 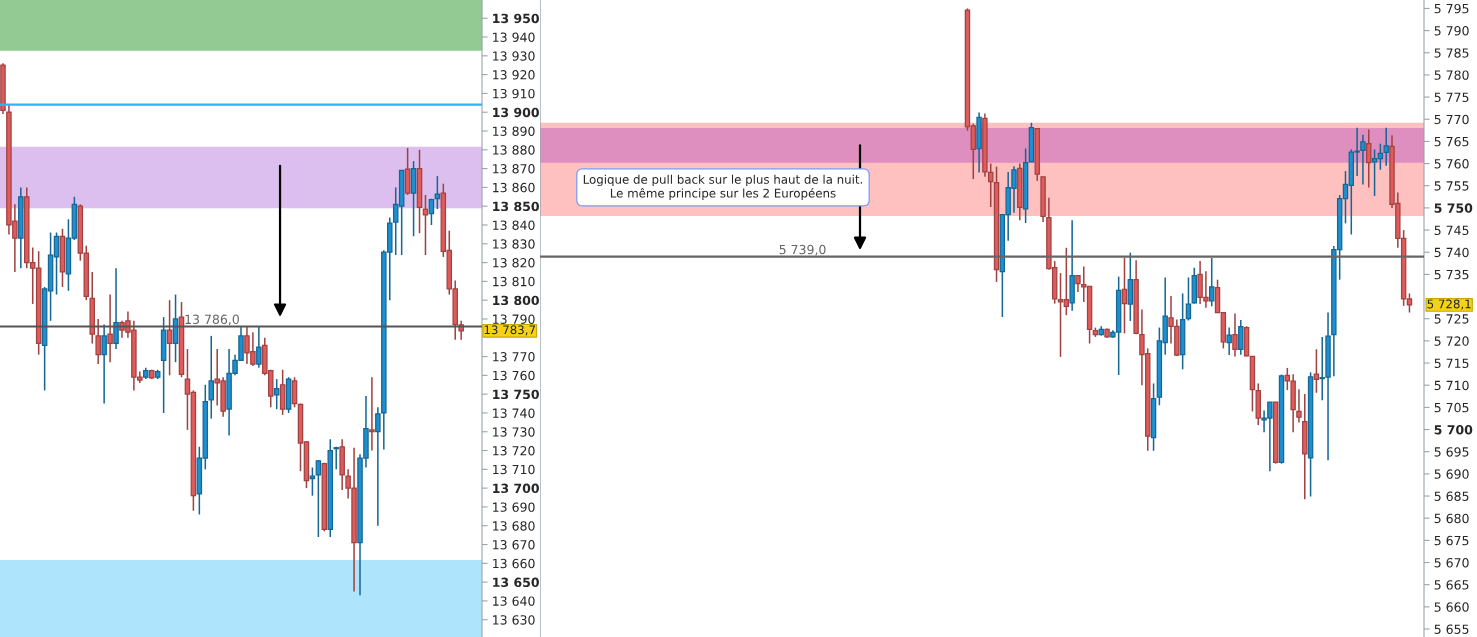 I want to click on y-tick-label: 13 910, so click(x=514, y=93).